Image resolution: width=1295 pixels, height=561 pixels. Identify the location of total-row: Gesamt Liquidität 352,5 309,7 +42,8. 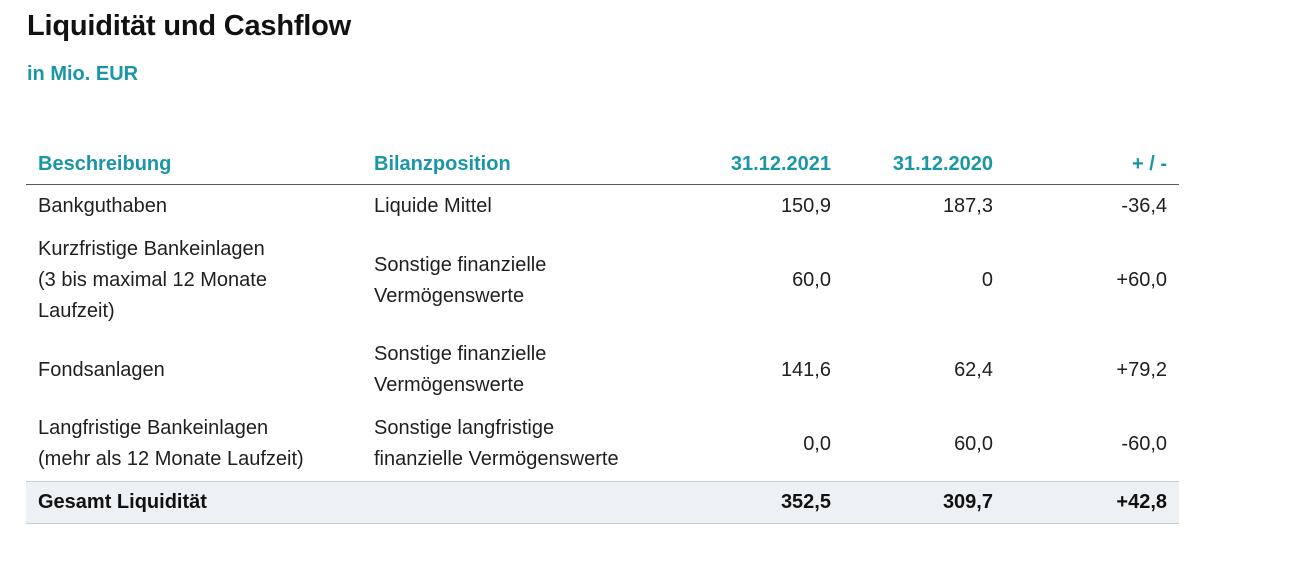
(602, 502).